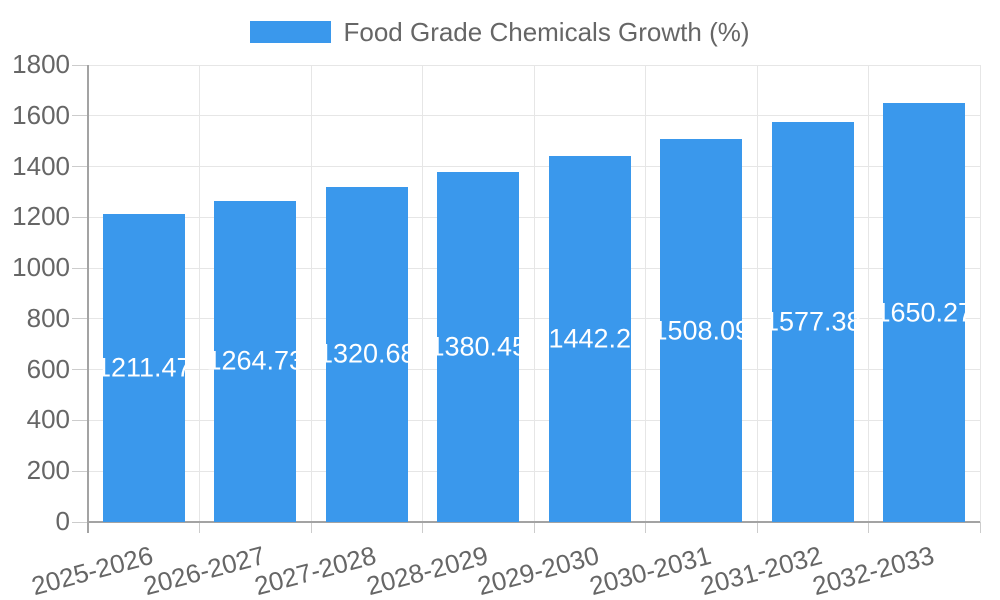 This screenshot has width=1000, height=600. Describe the element at coordinates (41, 114) in the screenshot. I see `y-axis-tick-label: 1600` at that location.